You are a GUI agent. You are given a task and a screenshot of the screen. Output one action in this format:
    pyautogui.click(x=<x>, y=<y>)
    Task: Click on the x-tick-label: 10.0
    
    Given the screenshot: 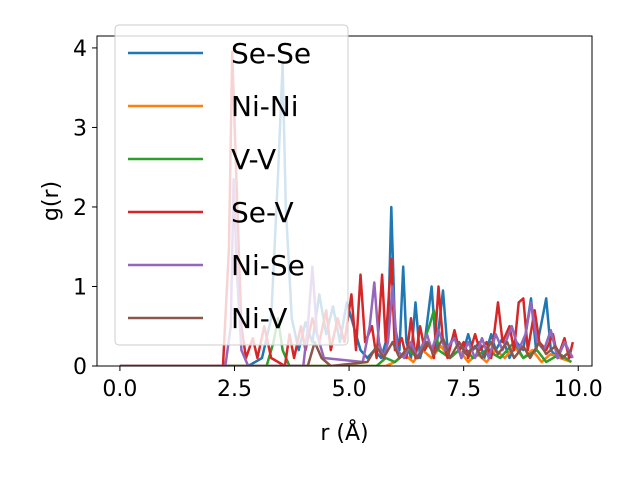 What is the action you would take?
    pyautogui.click(x=578, y=389)
    